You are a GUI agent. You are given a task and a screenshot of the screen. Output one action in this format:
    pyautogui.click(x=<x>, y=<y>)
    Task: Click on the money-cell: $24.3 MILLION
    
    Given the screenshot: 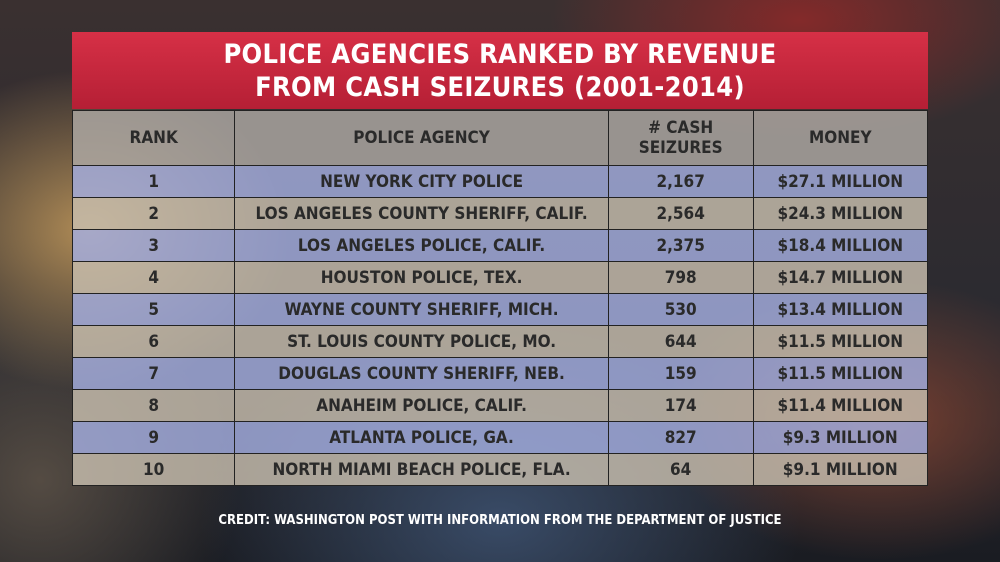 What is the action you would take?
    pyautogui.click(x=840, y=213)
    